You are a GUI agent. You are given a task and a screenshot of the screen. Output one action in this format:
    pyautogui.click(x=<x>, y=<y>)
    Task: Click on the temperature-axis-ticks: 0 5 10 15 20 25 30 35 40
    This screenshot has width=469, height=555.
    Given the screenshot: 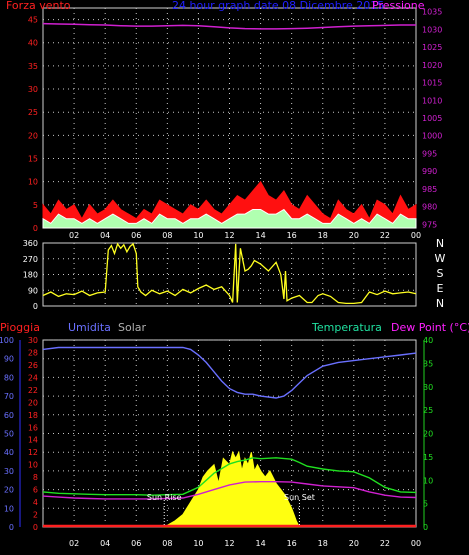 What is the action you would take?
    pyautogui.click(x=428, y=434)
    